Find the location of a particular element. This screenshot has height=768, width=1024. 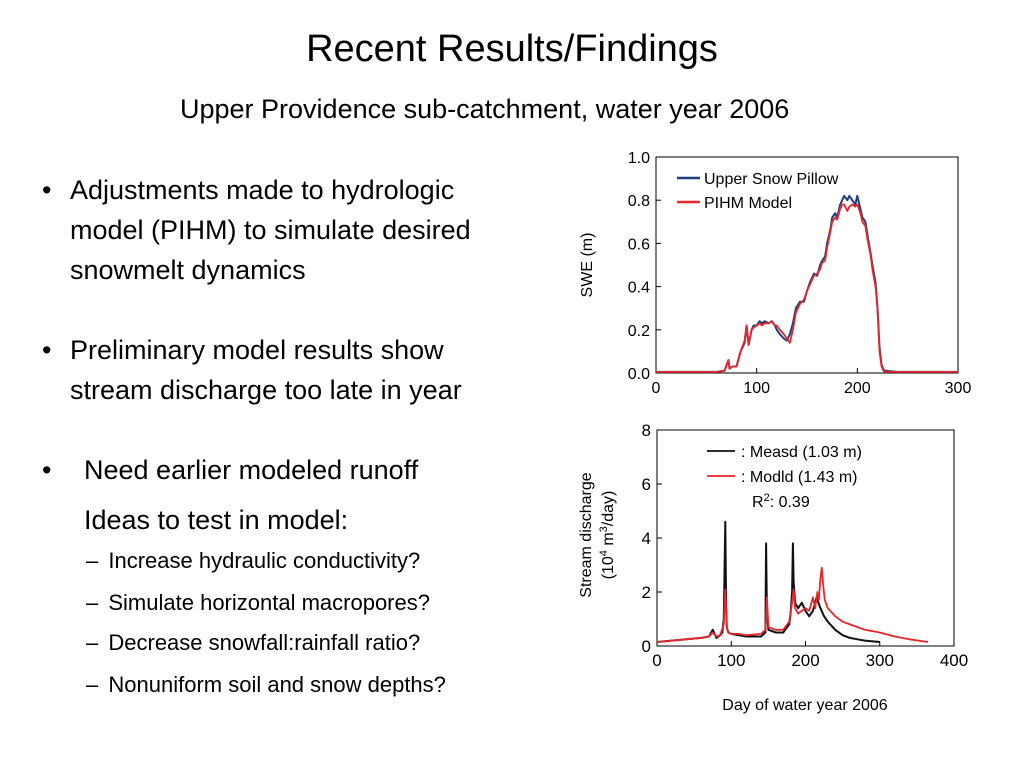

y-tick-label: 2 is located at coordinates (646, 592).